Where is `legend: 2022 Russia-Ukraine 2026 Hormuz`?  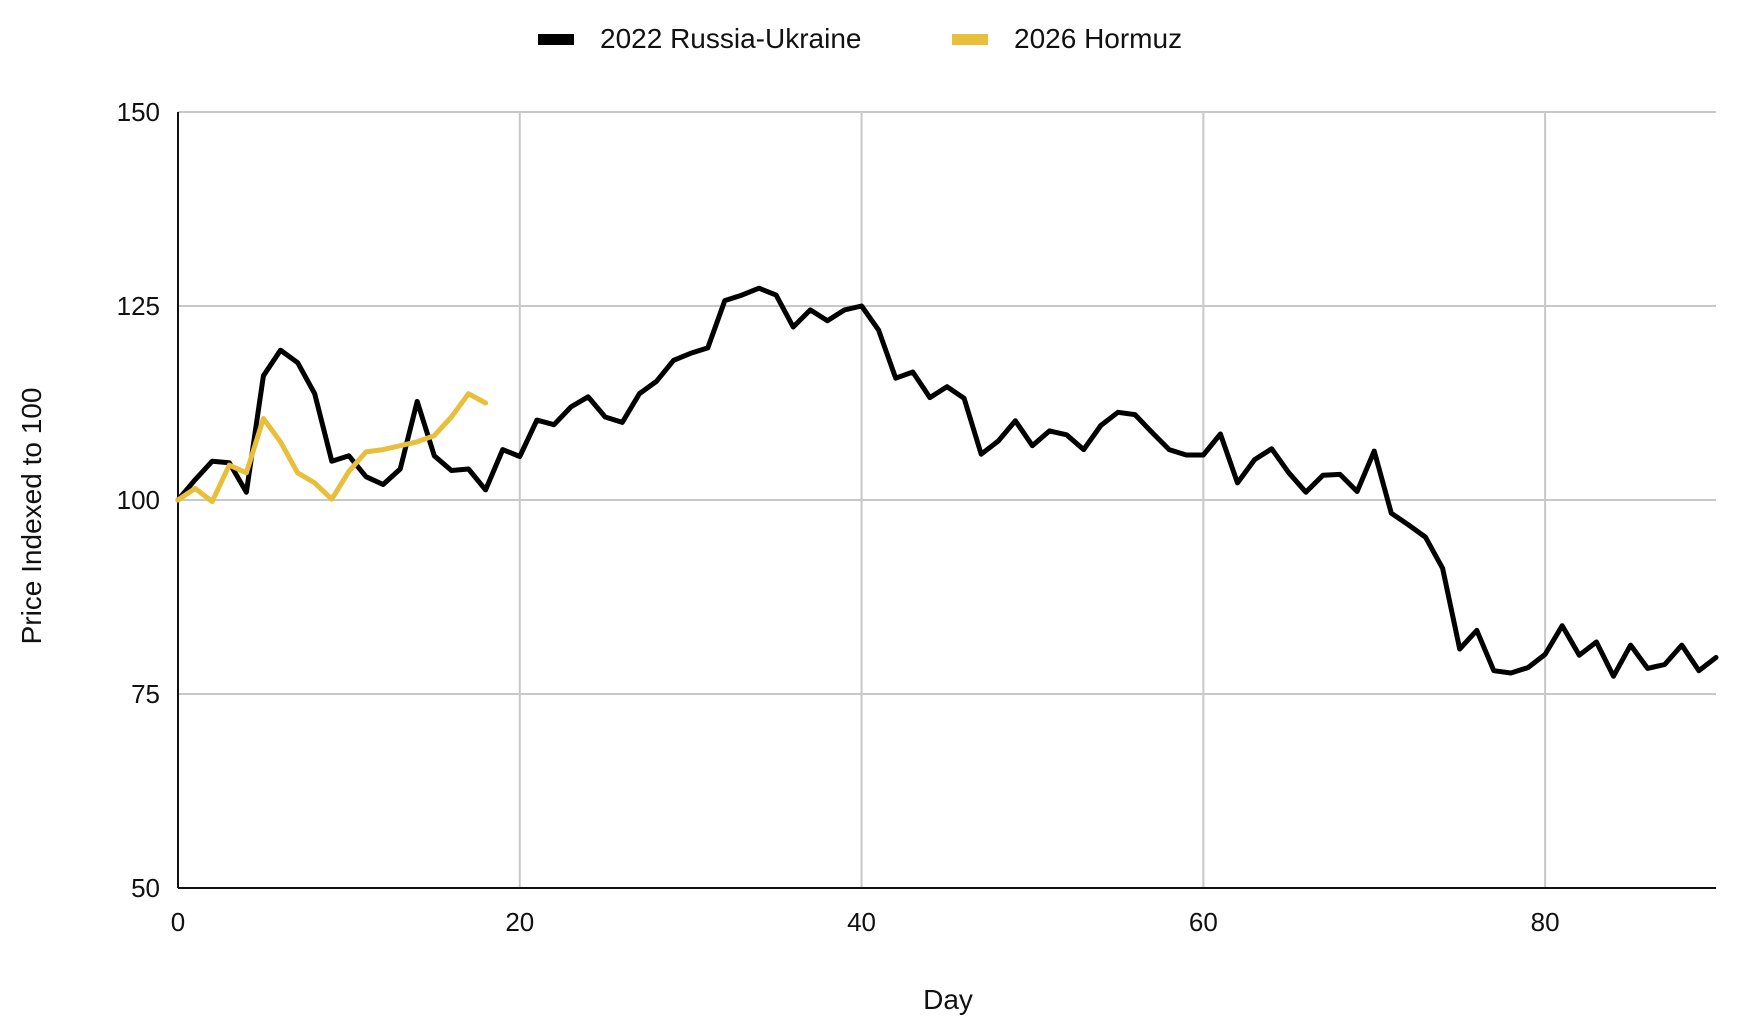 legend: 2022 Russia-Ukraine 2026 Hormuz is located at coordinates (860, 38).